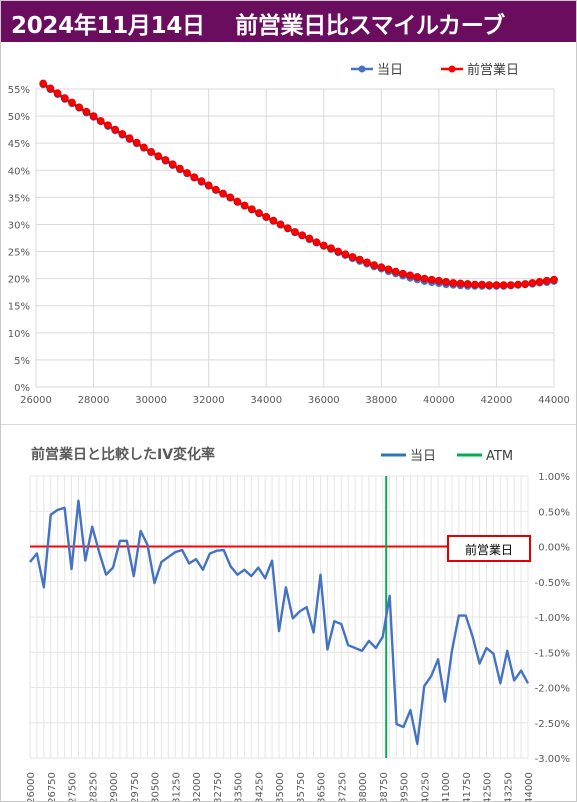 Image resolution: width=577 pixels, height=802 pixels. I want to click on chart2-x-tick-label: 26000, so click(31, 786).